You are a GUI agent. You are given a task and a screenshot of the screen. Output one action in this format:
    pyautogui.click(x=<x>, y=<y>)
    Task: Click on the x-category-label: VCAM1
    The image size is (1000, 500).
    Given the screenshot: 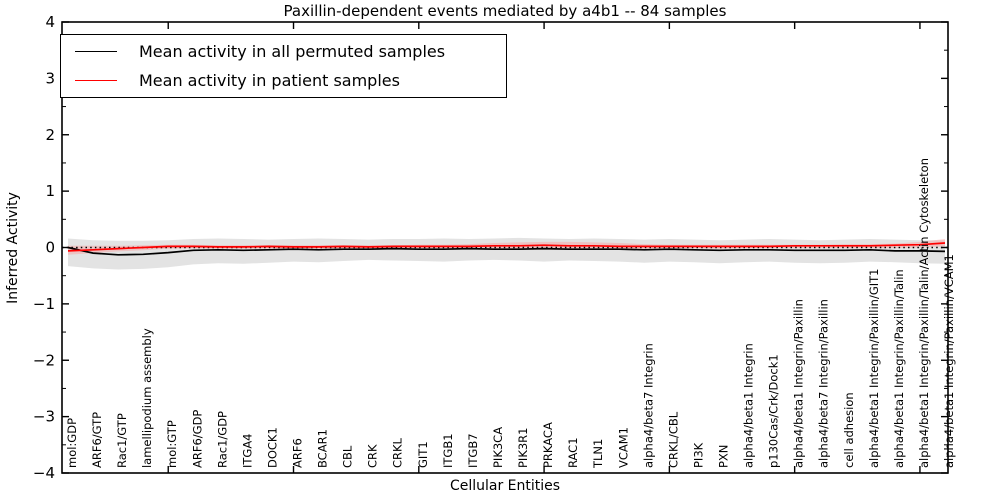 What is the action you would take?
    pyautogui.click(x=623, y=447)
    